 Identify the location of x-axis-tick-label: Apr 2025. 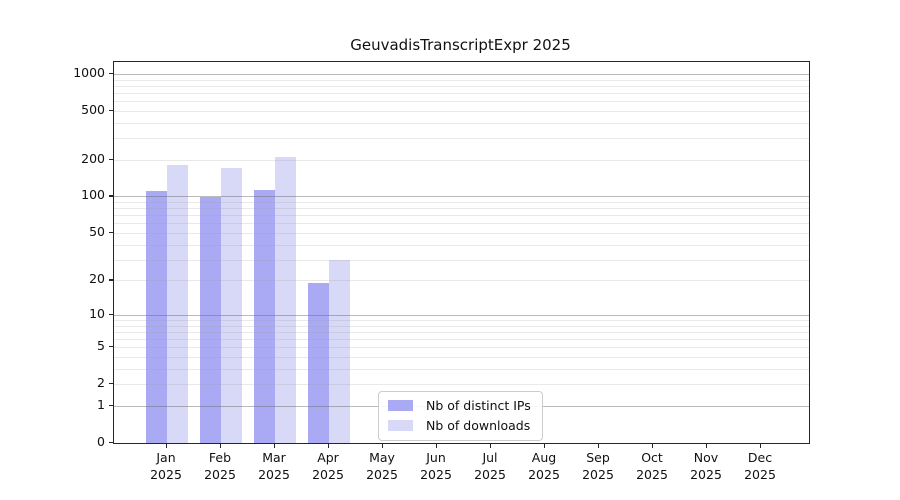
(328, 466).